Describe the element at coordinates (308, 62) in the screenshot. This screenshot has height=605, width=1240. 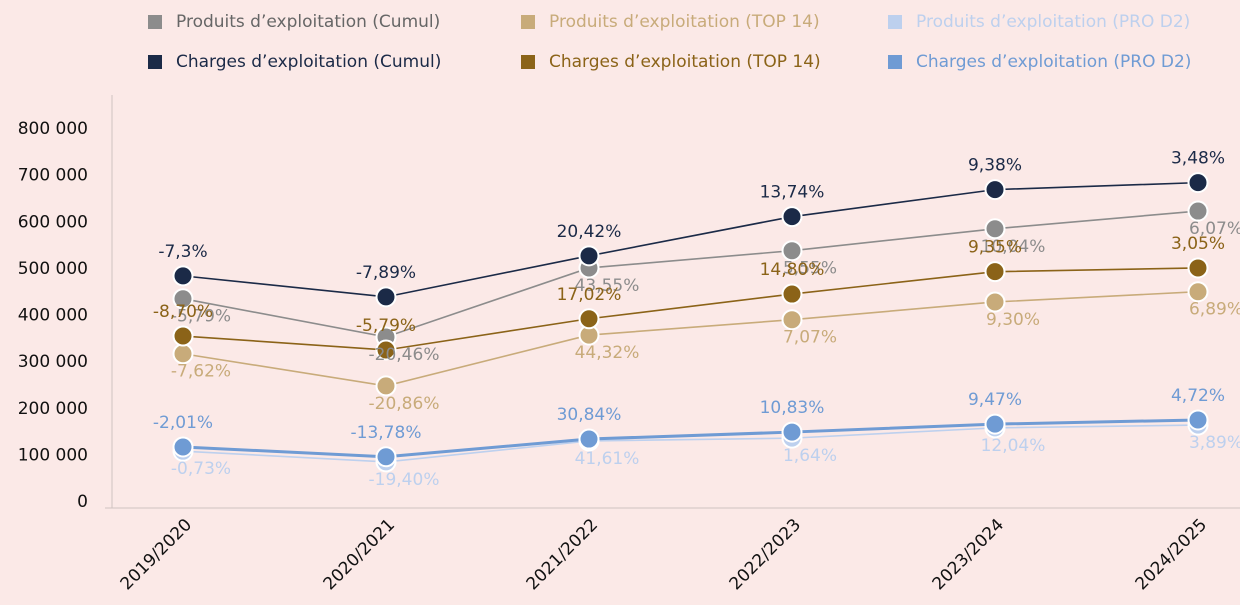
I see `legend-label: Charges d’exploitation (Cumul)` at that location.